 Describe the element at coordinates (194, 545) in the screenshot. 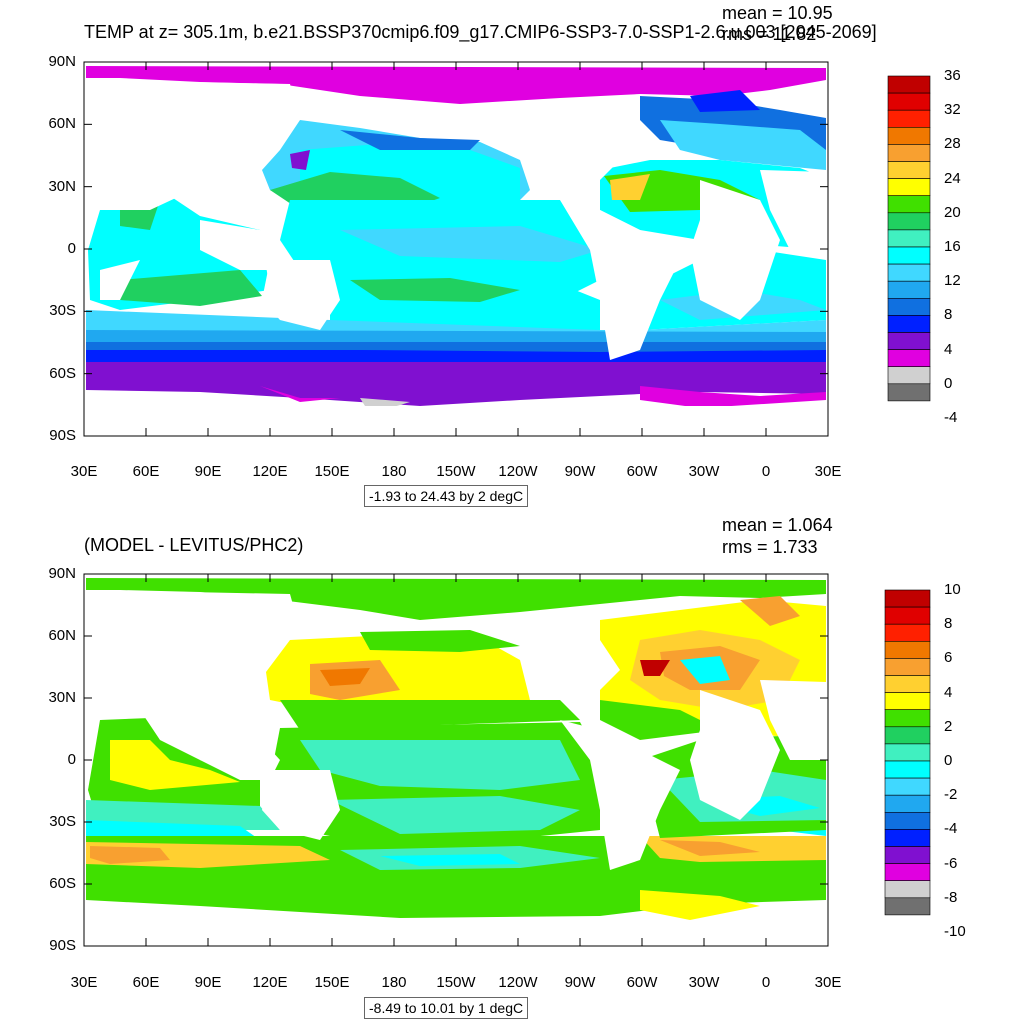

I see `panel-title: (MODEL - LEVITUS/PHC2)` at that location.